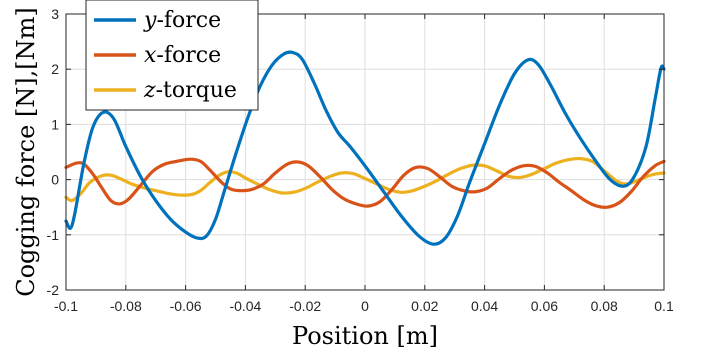 The image size is (702, 361). What do you see at coordinates (182, 55) in the screenshot?
I see `legend-label-x-force: x-force` at bounding box center [182, 55].